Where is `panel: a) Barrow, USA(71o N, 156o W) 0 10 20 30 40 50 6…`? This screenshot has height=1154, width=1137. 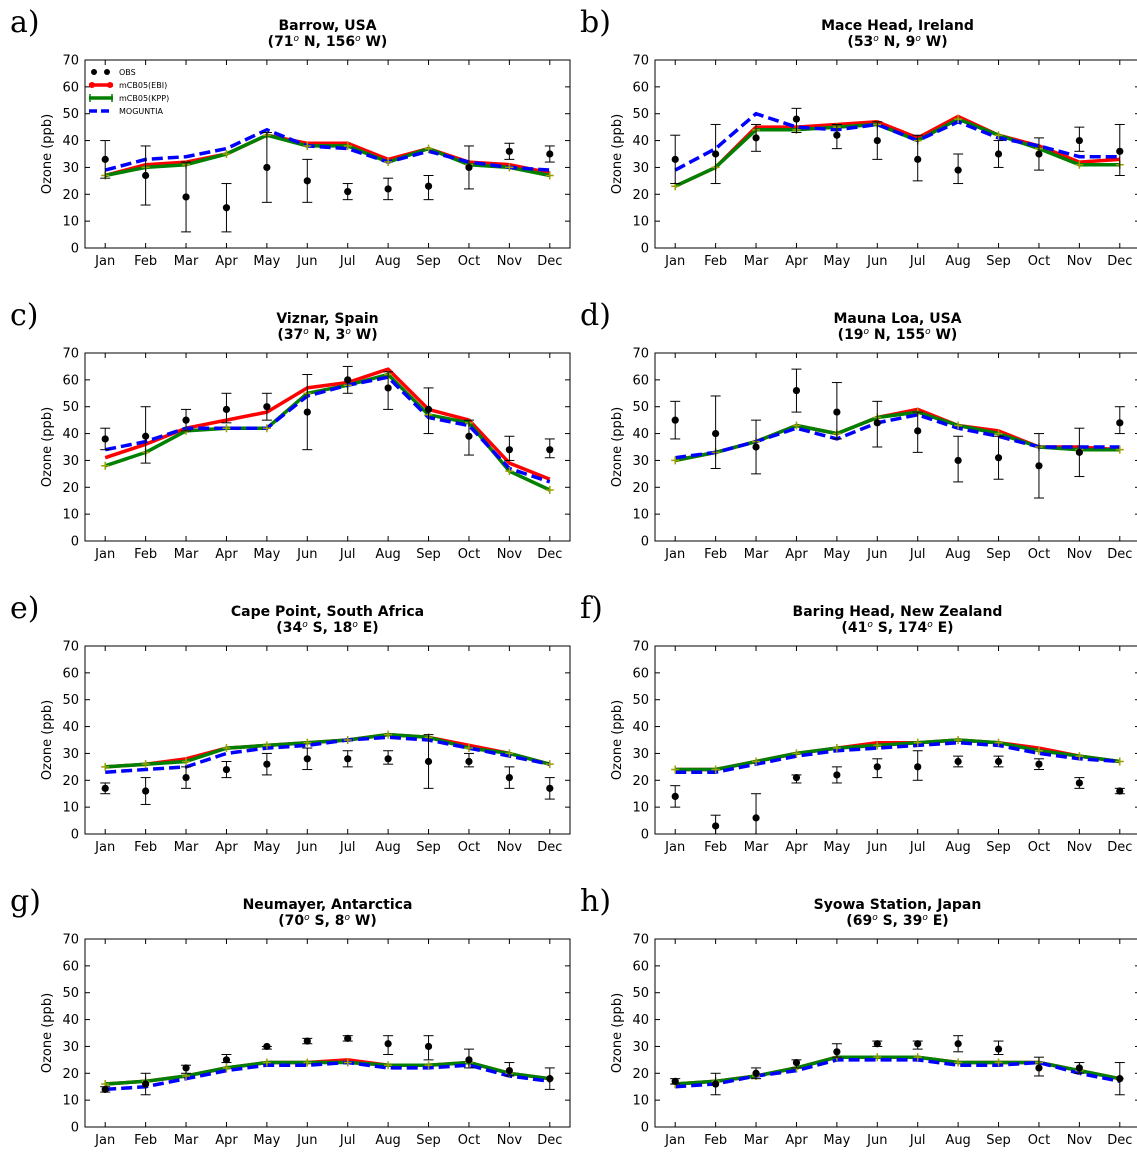 panel: a) Barrow, USA(71o N, 156o W) 0 10 20 30 40 50 6… is located at coordinates (290, 137).